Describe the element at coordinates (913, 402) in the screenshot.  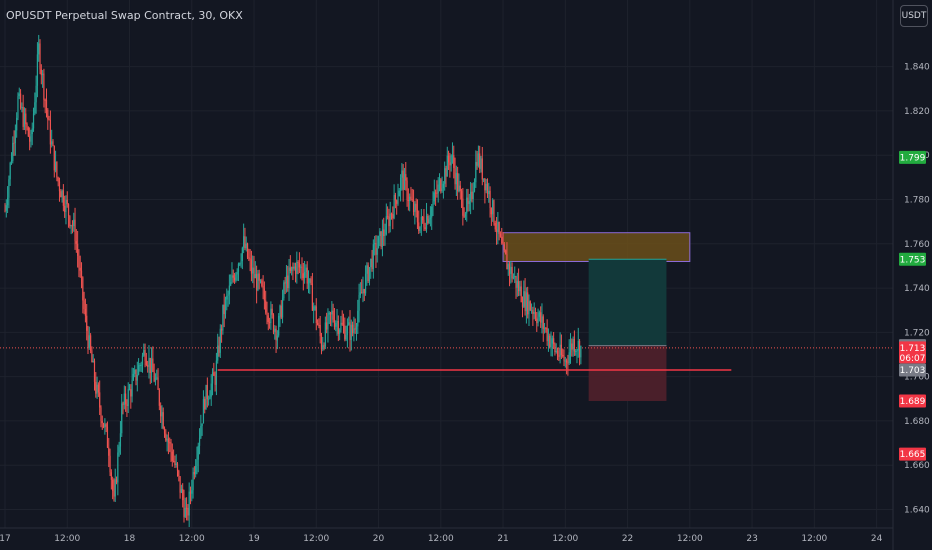
I see `price-badge-label: 1.689` at that location.